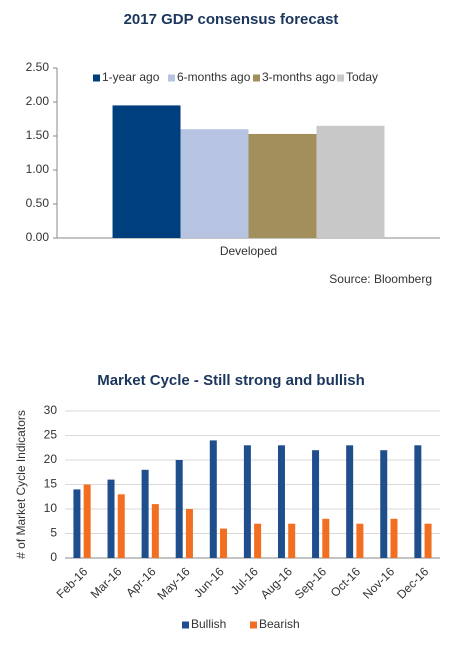  I want to click on y-tick-label: 20, so click(51, 459).